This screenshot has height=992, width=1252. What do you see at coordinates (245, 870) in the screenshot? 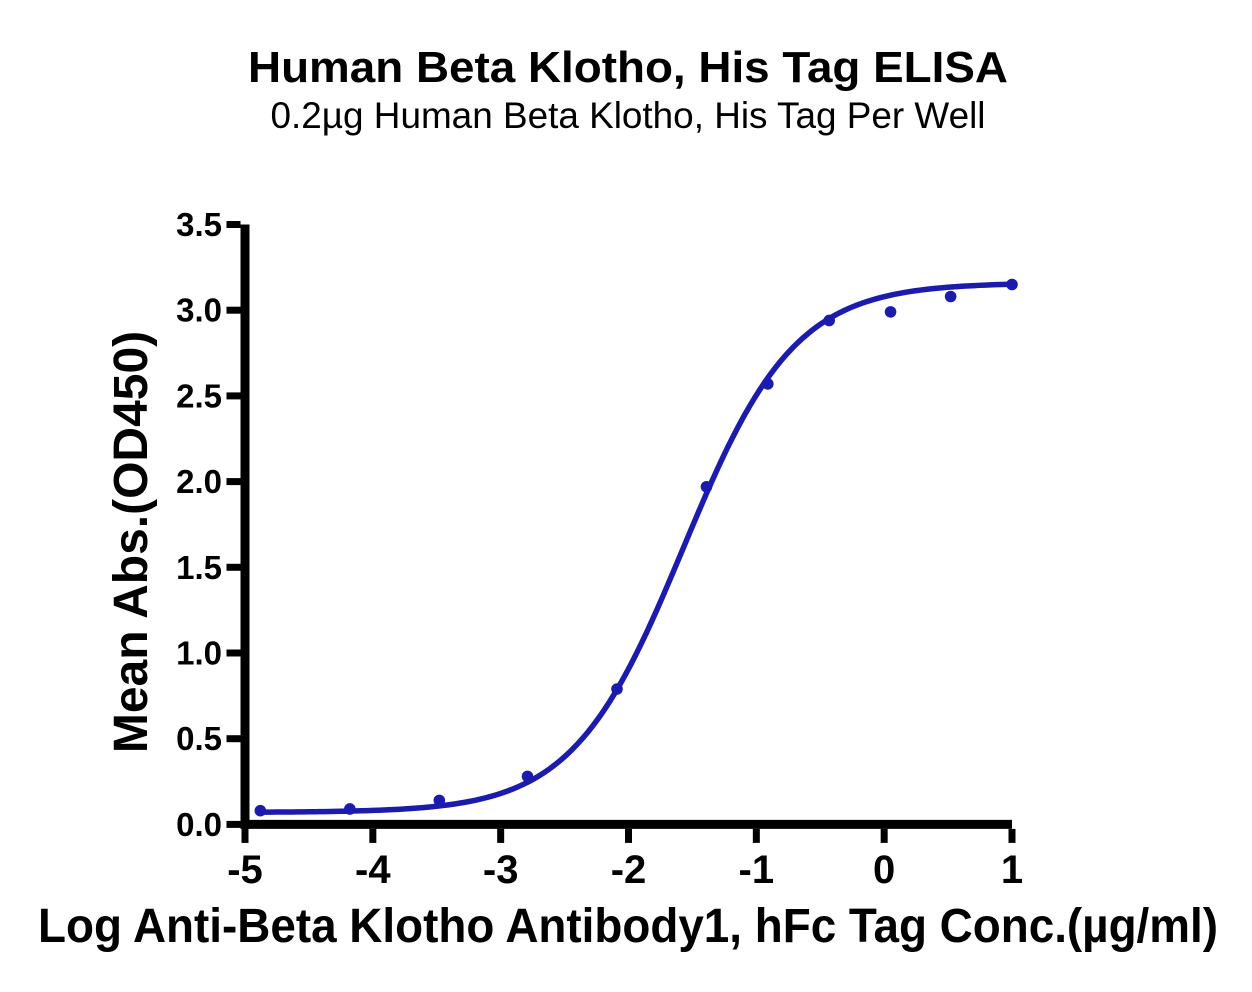
I see `x-tick-label: -5` at bounding box center [245, 870].